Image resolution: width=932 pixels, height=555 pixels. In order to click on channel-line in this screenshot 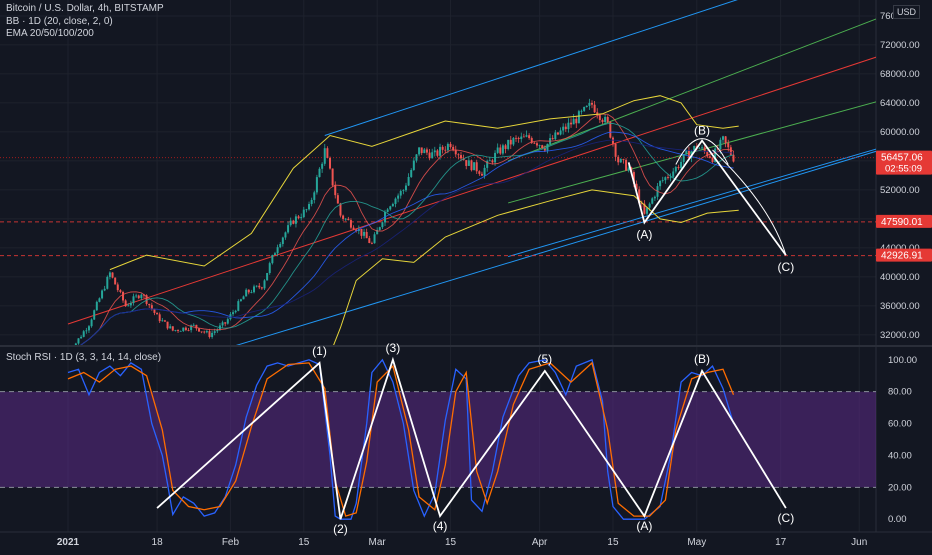, I will do `click(531, 68)`.